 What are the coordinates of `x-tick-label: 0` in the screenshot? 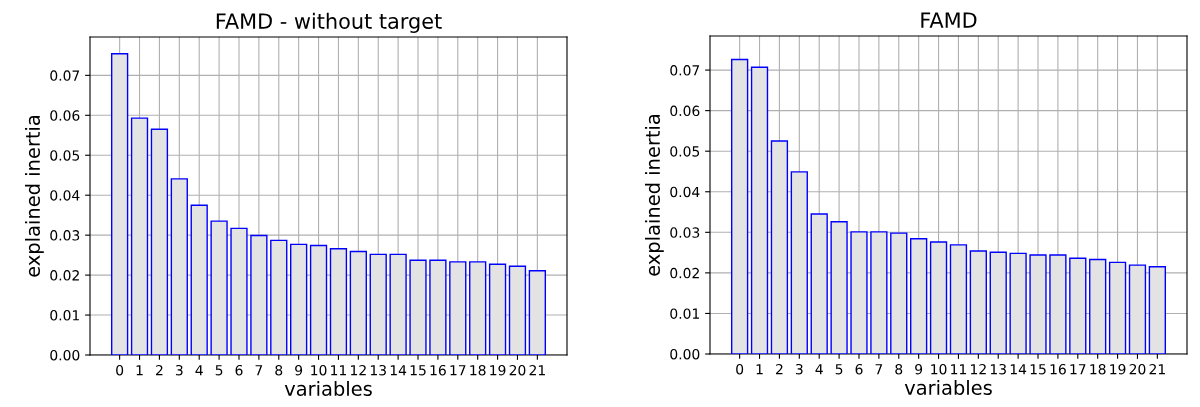 It's located at (120, 370).